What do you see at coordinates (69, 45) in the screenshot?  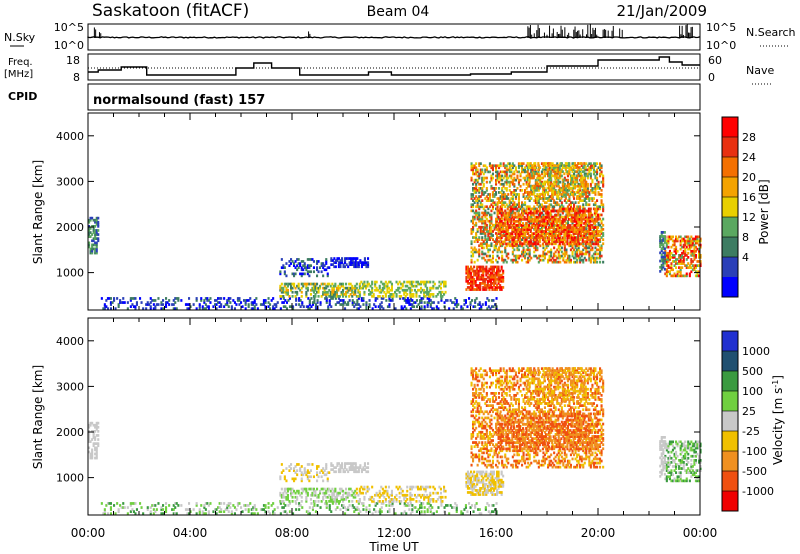 I see `nsky-tick-bottom: 10^0` at bounding box center [69, 45].